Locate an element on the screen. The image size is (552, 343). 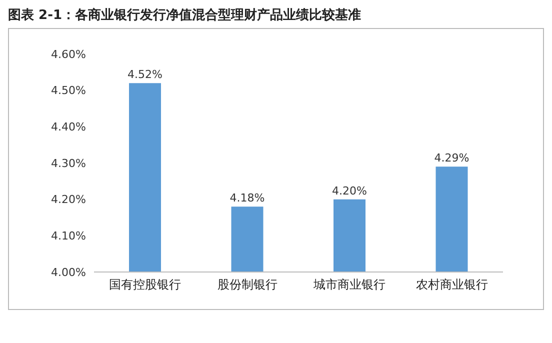
chart-title: 图表 2-1：各商业银行发行净值混合型理财产品业绩比较基准 is located at coordinates (185, 16).